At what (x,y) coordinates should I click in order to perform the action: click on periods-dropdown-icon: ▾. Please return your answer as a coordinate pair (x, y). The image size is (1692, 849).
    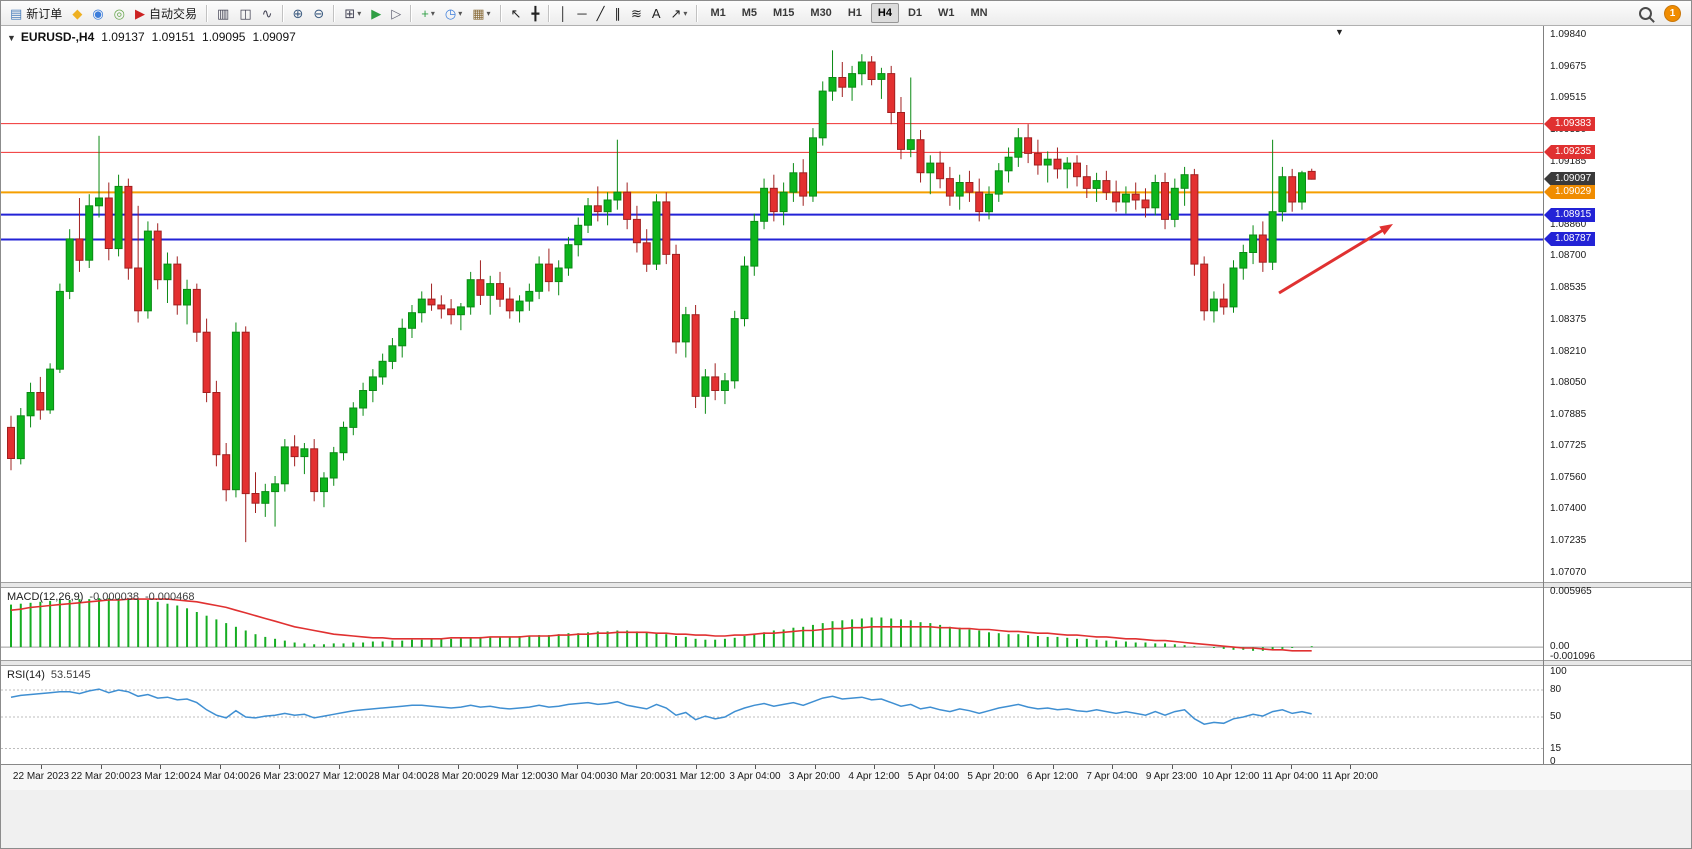
    Looking at the image, I should click on (460, 13).